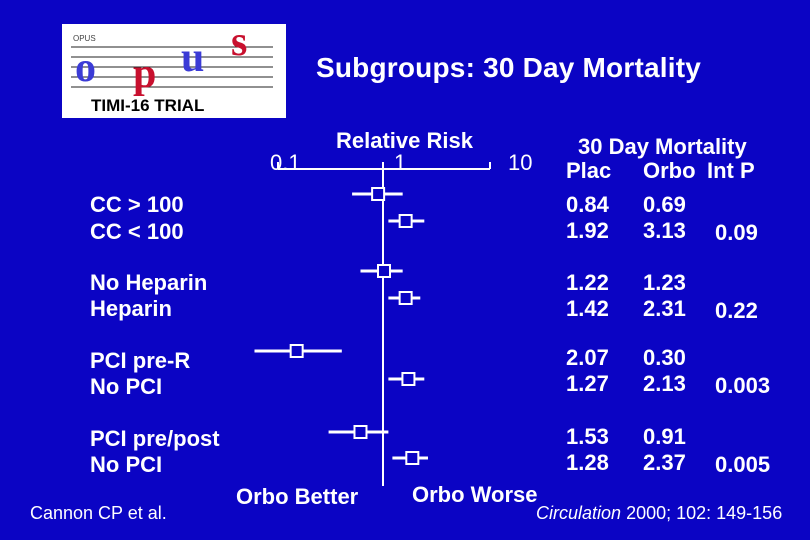 This screenshot has width=810, height=540. I want to click on int-p-value: 0.005, so click(743, 464).